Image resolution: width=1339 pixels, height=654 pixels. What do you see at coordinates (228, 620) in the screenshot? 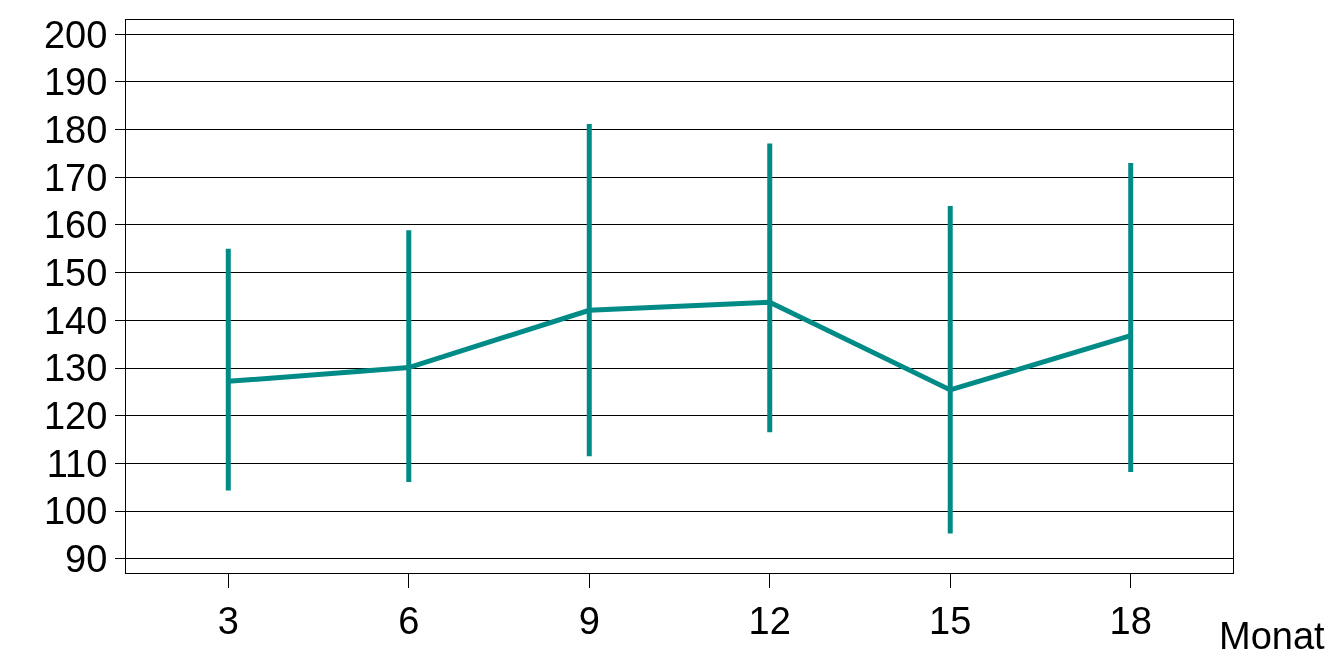
I see `x-tick-label: 3` at bounding box center [228, 620].